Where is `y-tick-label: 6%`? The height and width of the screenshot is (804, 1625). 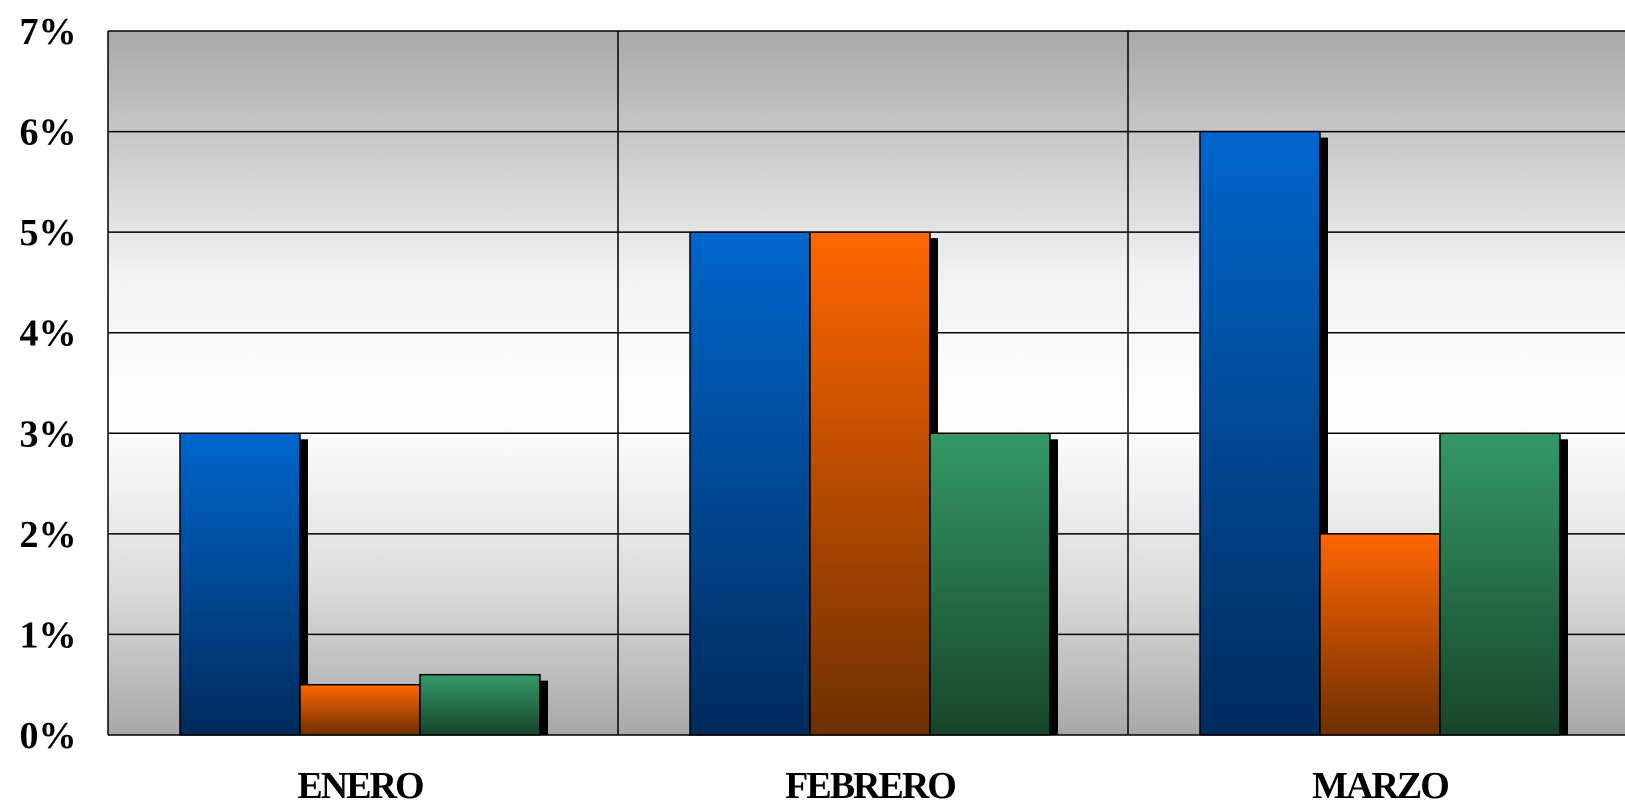 y-tick-label: 6% is located at coordinates (48, 133).